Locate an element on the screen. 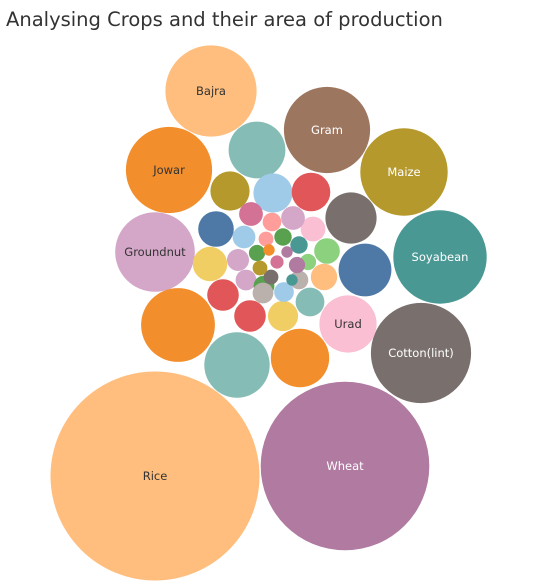  bubble-cotton-lint is located at coordinates (421, 353).